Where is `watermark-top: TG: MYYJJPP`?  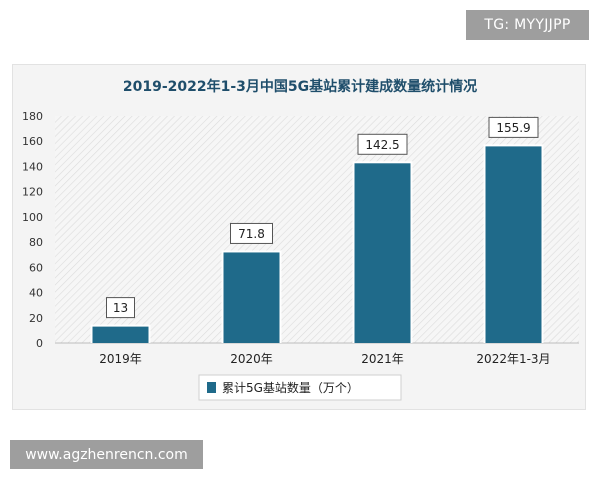 watermark-top: TG: MYYJJPP is located at coordinates (527, 25).